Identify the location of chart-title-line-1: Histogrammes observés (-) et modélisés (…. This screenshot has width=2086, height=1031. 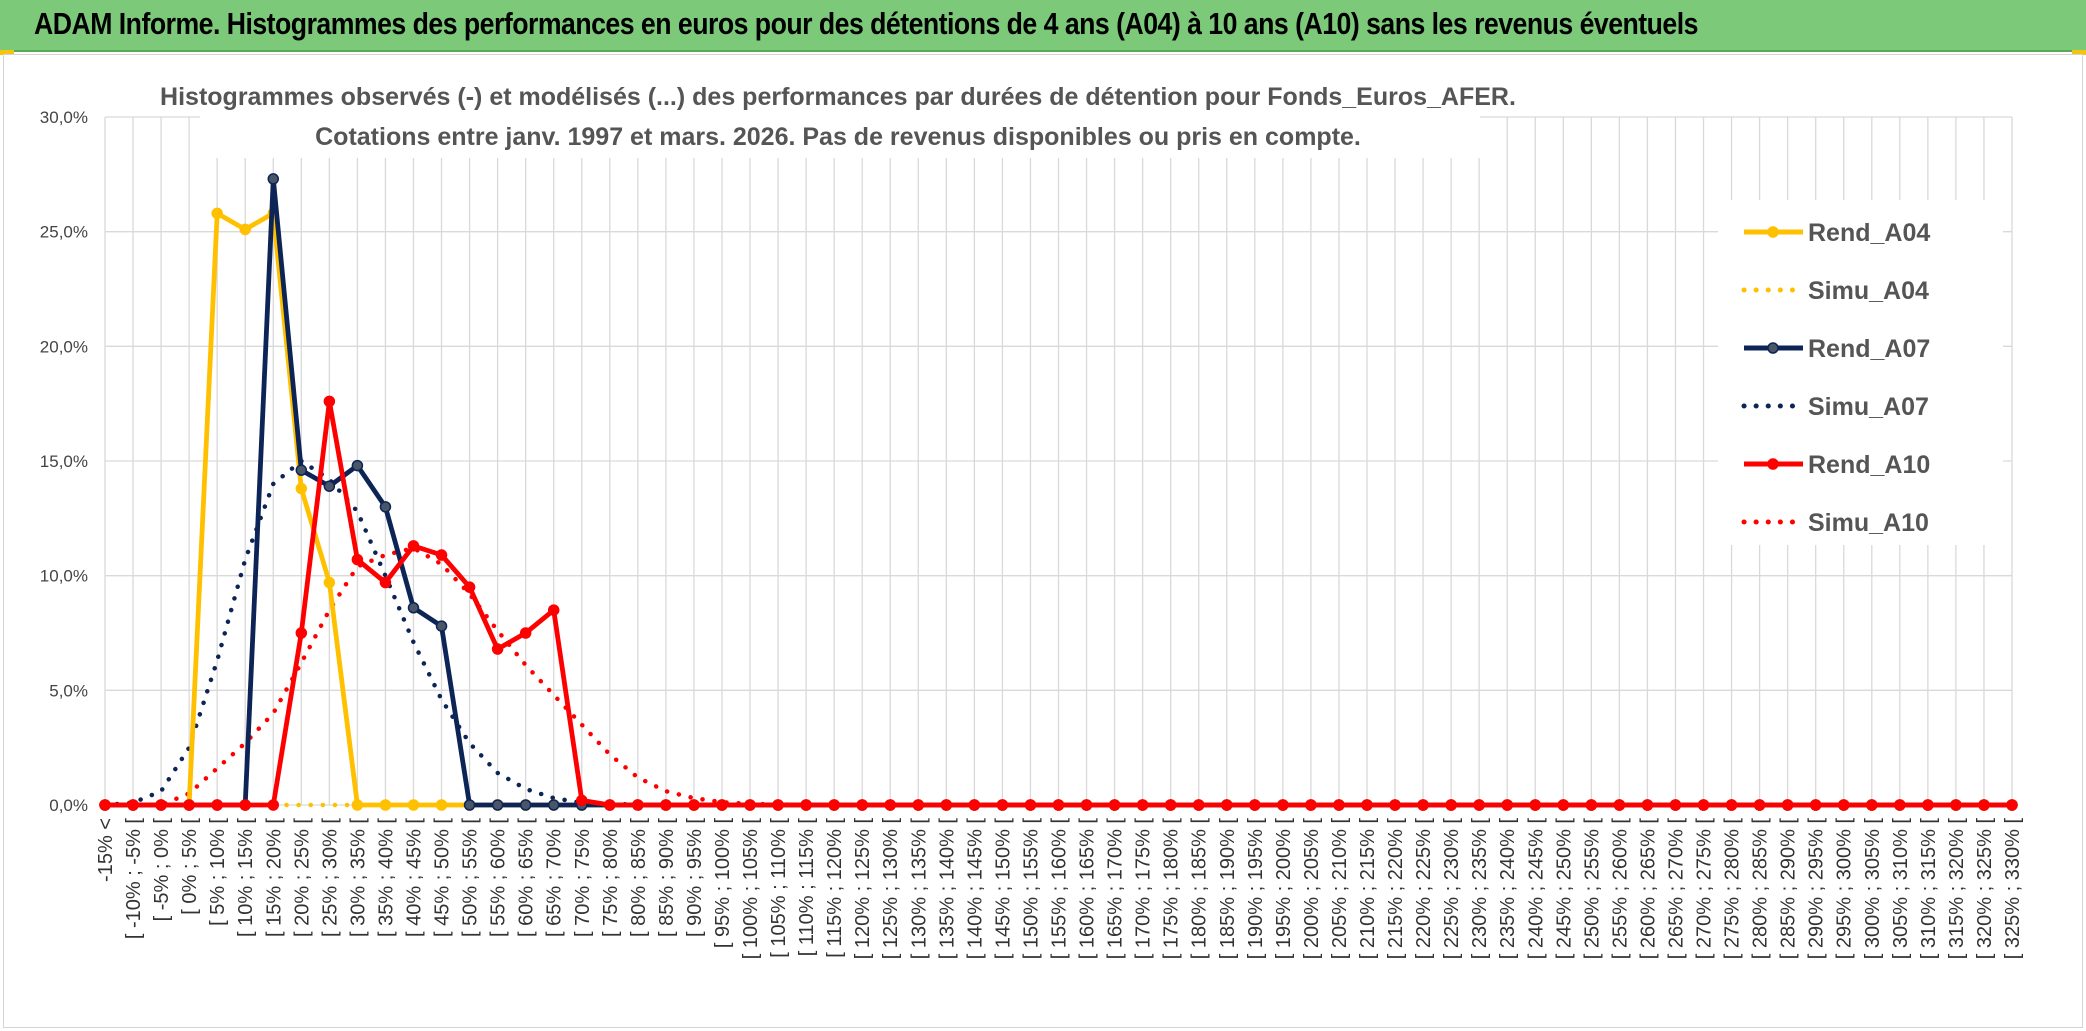
(838, 97).